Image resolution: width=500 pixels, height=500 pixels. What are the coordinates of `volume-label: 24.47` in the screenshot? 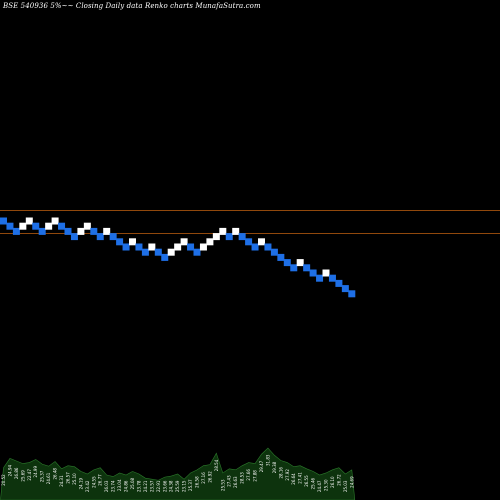 It's located at (319, 486).